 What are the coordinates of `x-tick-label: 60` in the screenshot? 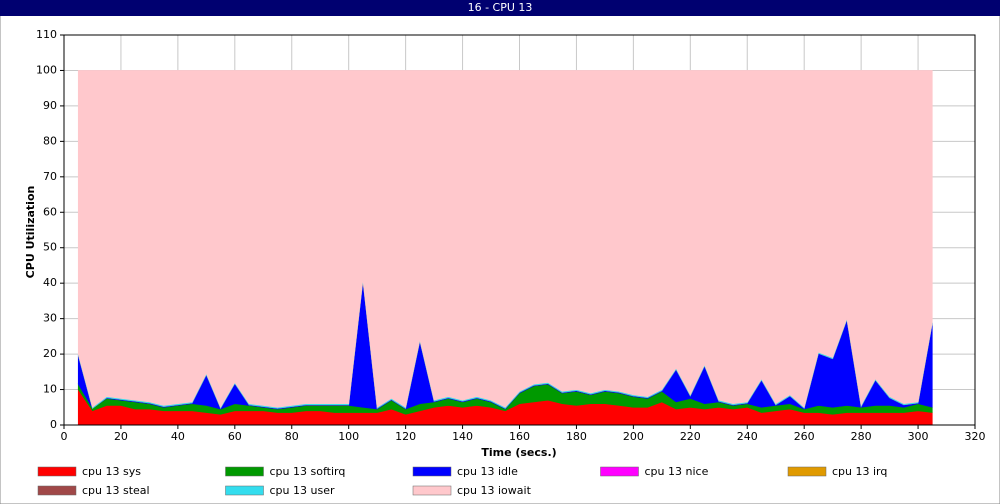 It's located at (235, 436).